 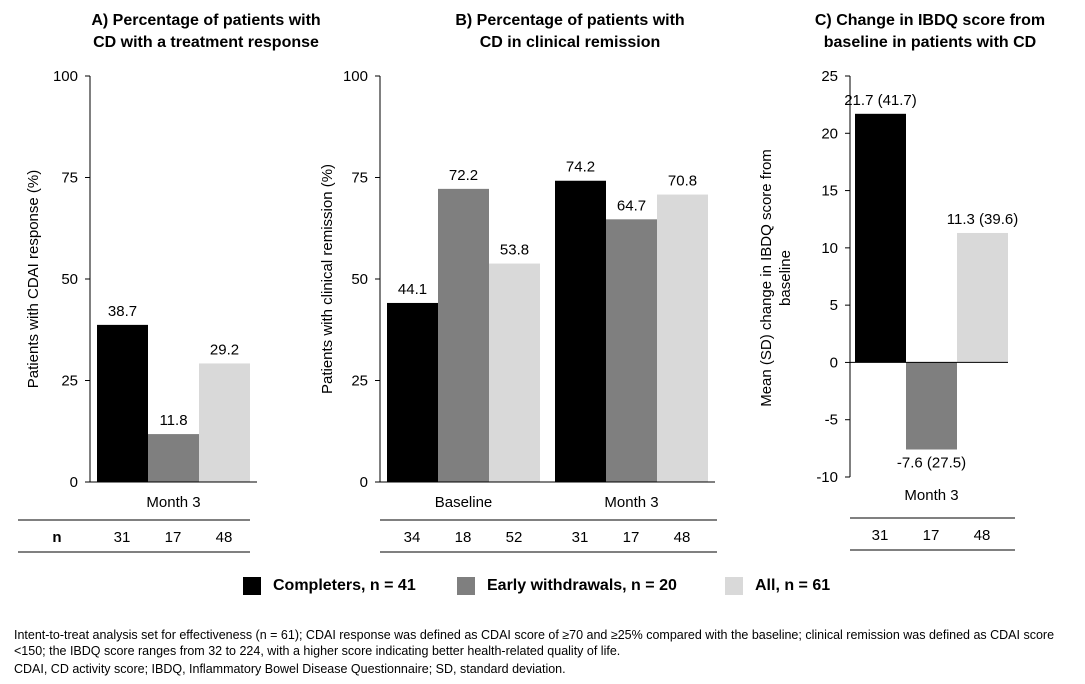 I want to click on category-label: Baseline, so click(x=464, y=502).